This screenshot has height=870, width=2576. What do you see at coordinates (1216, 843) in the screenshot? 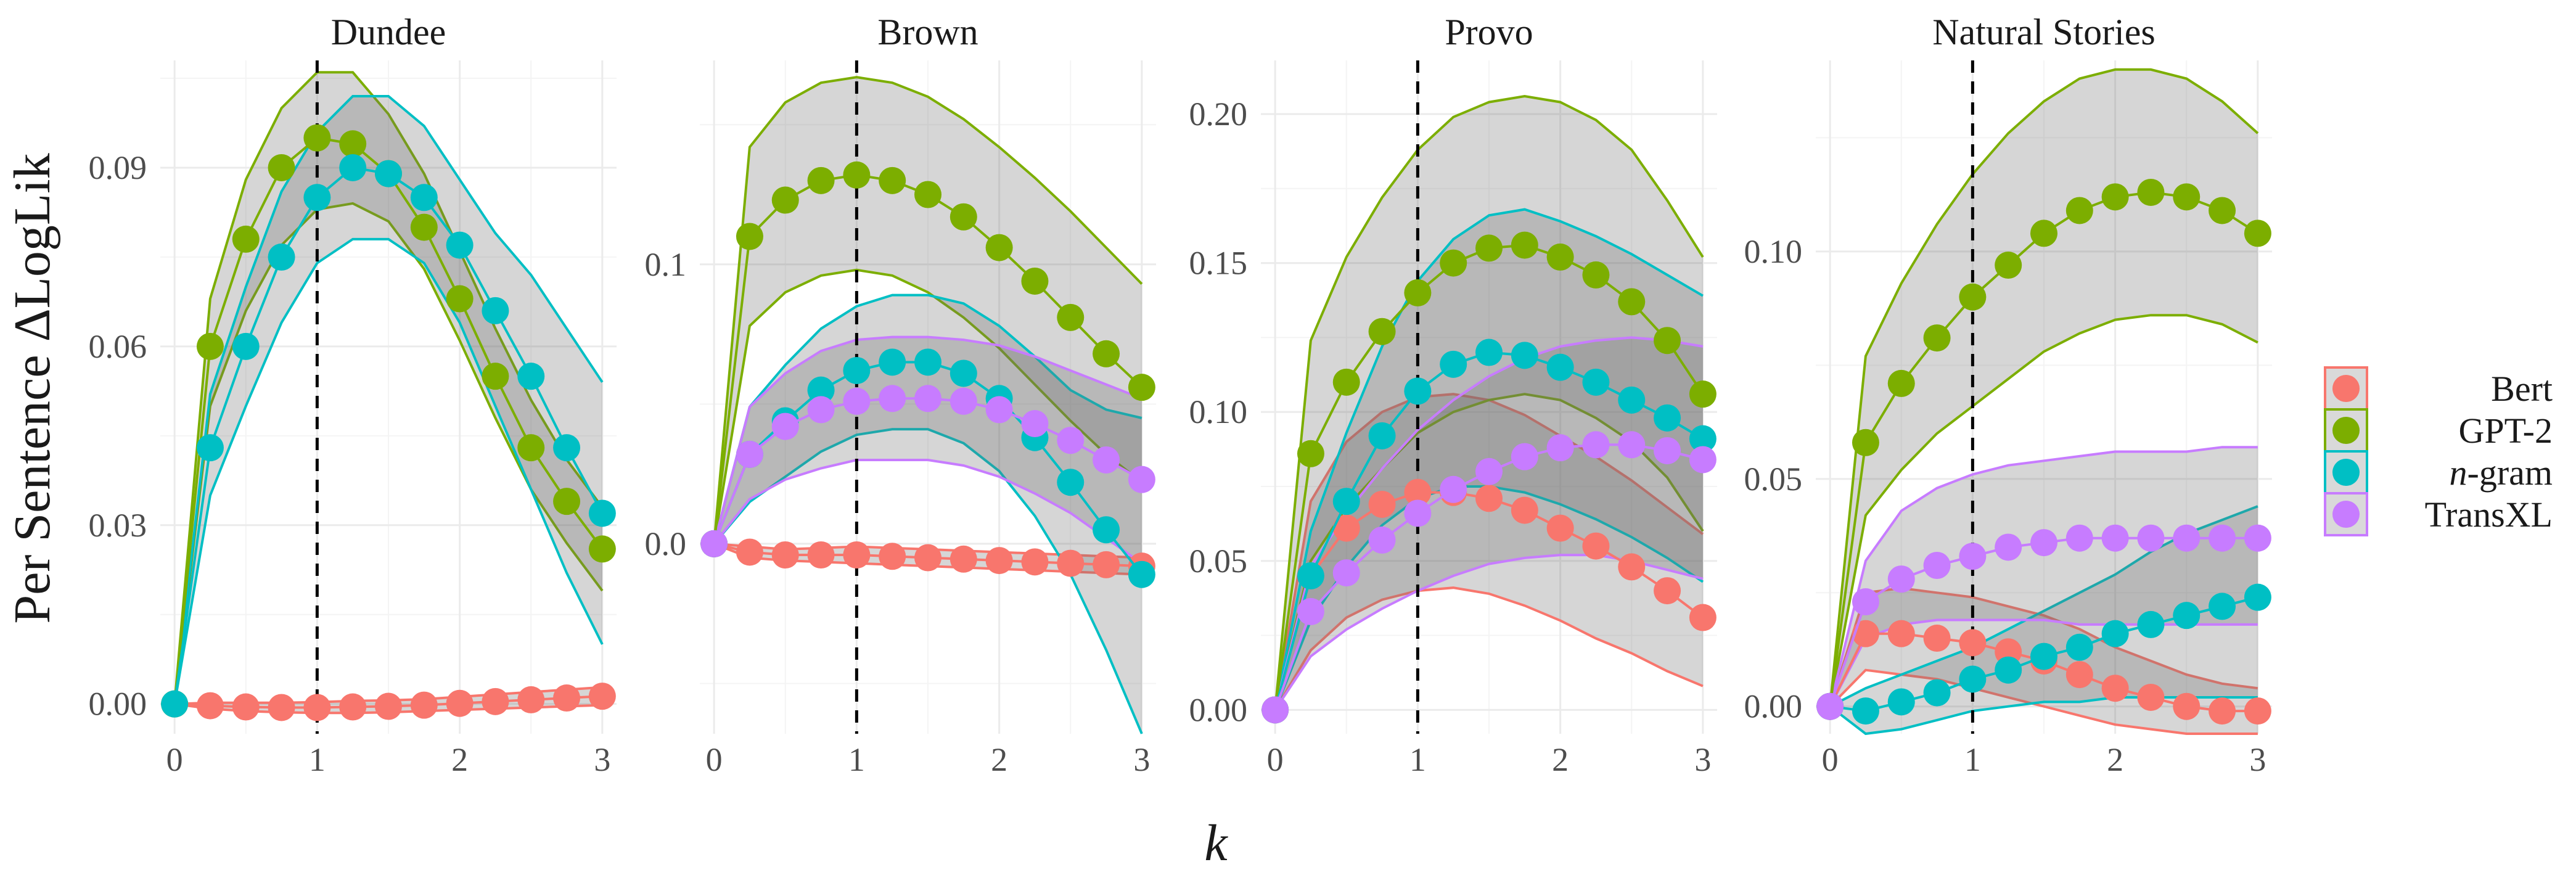
I see `x-axis-label: k` at bounding box center [1216, 843].